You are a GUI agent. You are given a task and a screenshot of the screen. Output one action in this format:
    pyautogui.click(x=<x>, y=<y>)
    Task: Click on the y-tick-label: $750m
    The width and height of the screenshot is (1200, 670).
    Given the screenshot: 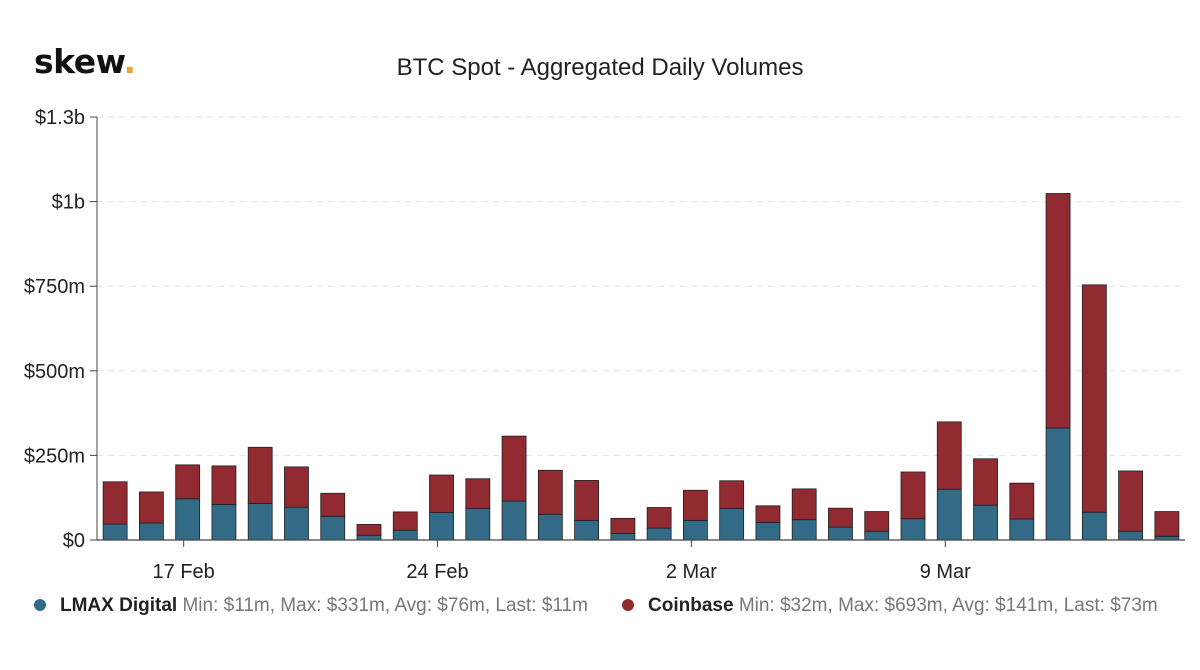 What is the action you would take?
    pyautogui.click(x=54, y=287)
    